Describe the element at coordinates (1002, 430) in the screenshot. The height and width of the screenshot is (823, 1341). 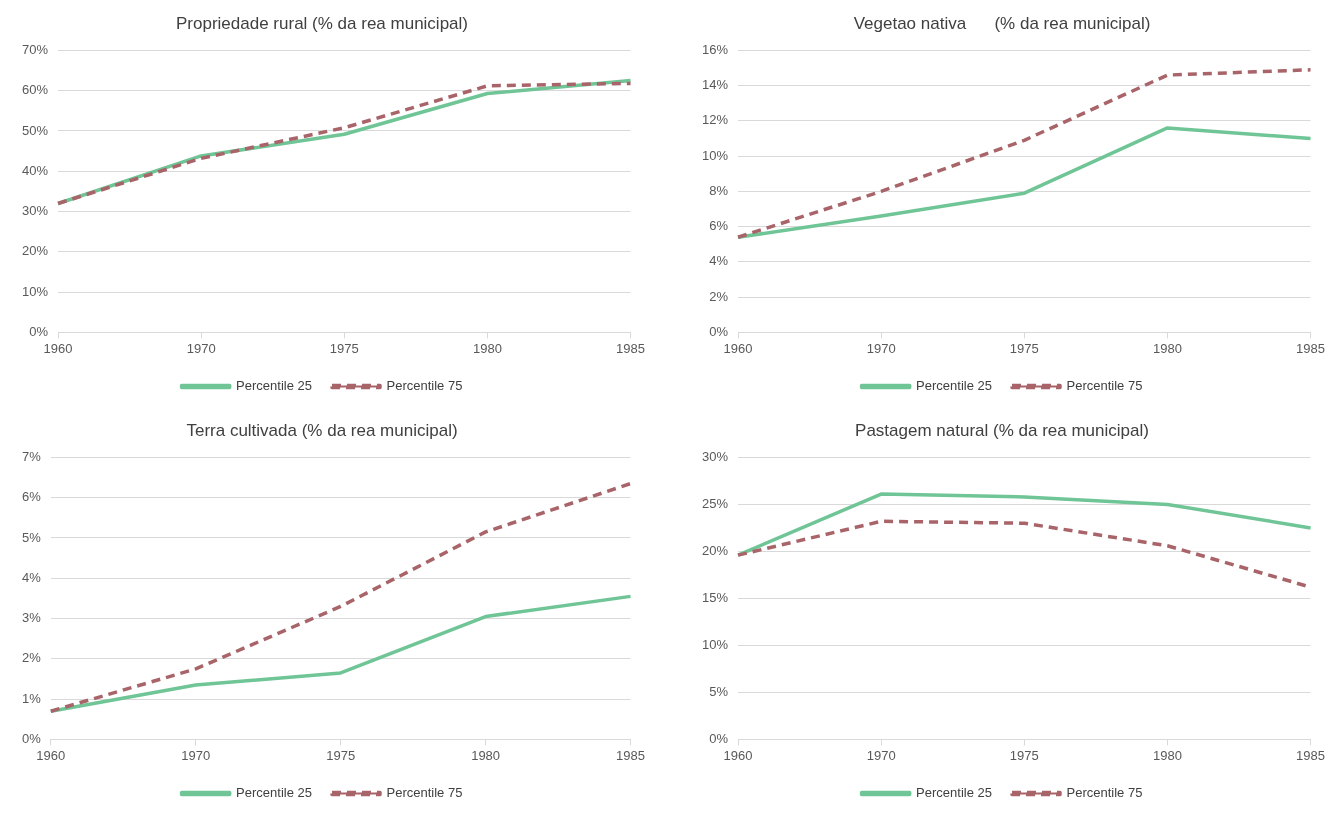
I see `chart-title: Pastagem natural (% da rea municipal)` at that location.